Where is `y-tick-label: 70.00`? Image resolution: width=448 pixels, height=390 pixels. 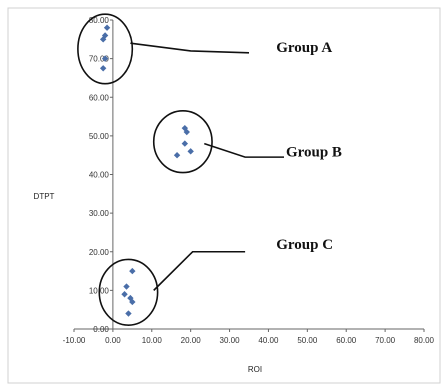 y-tick-label: 70.00 is located at coordinates (99, 59).